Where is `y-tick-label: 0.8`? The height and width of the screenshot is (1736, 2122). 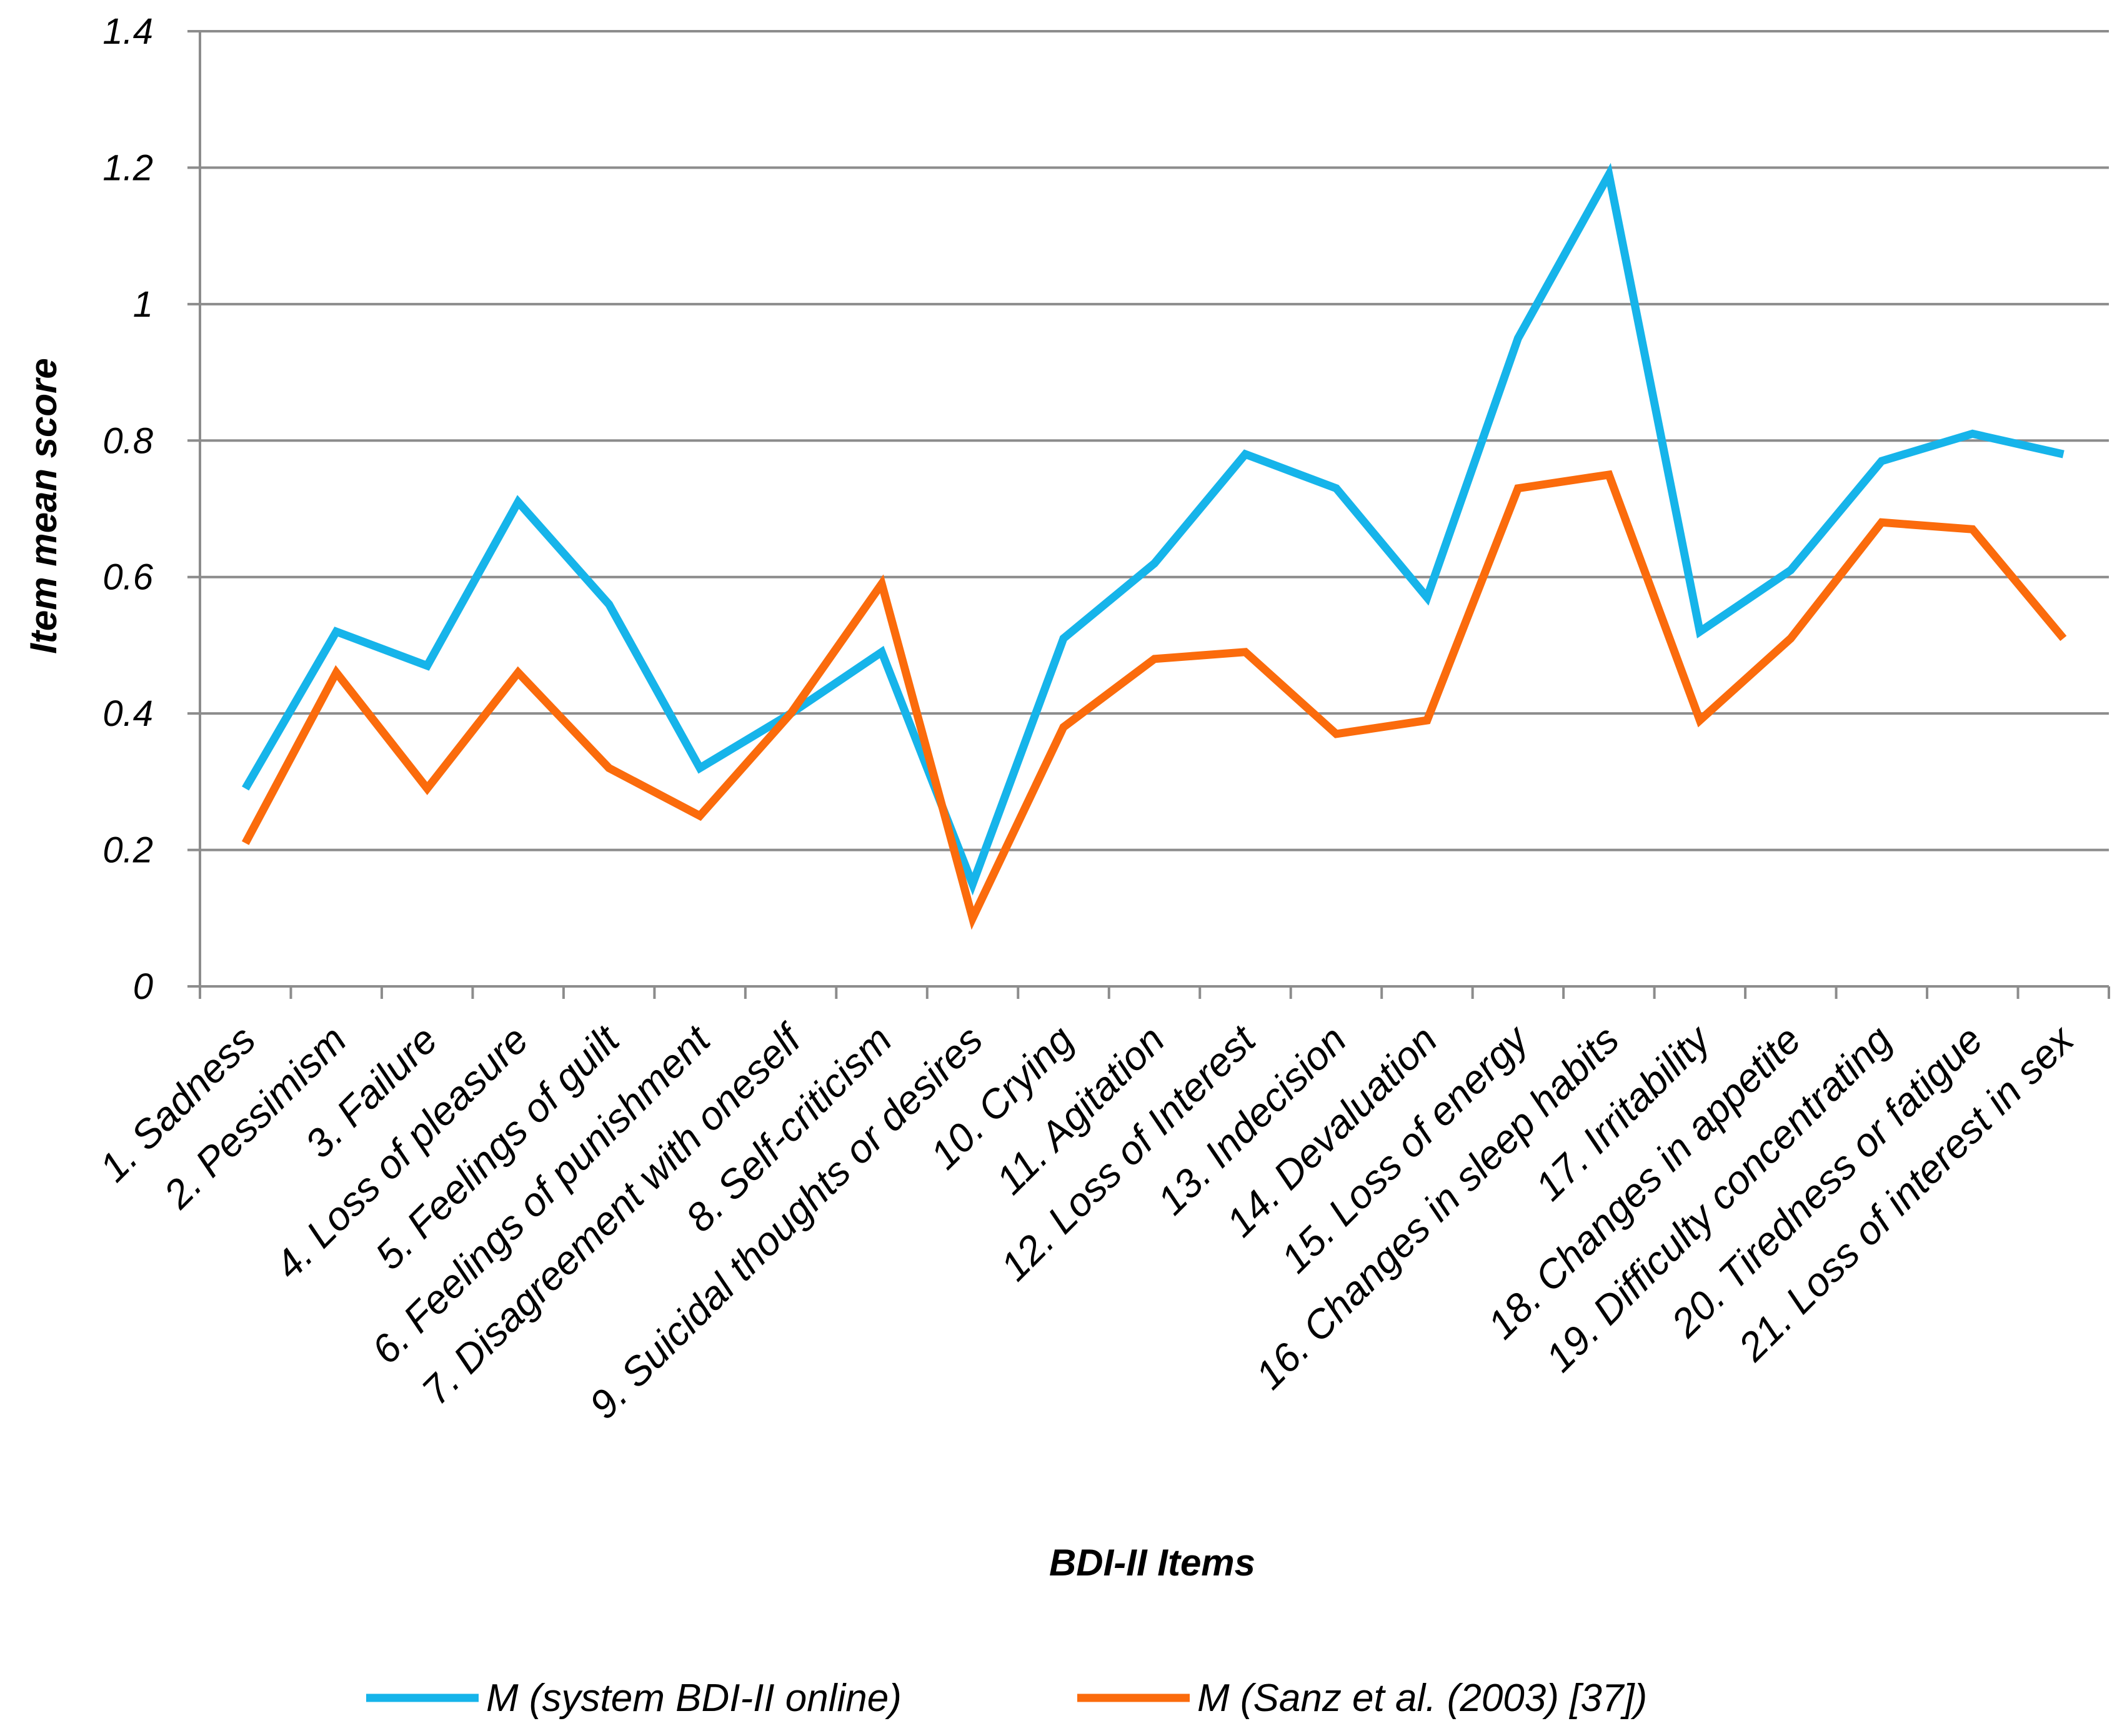 y-tick-label: 0.8 is located at coordinates (127, 441).